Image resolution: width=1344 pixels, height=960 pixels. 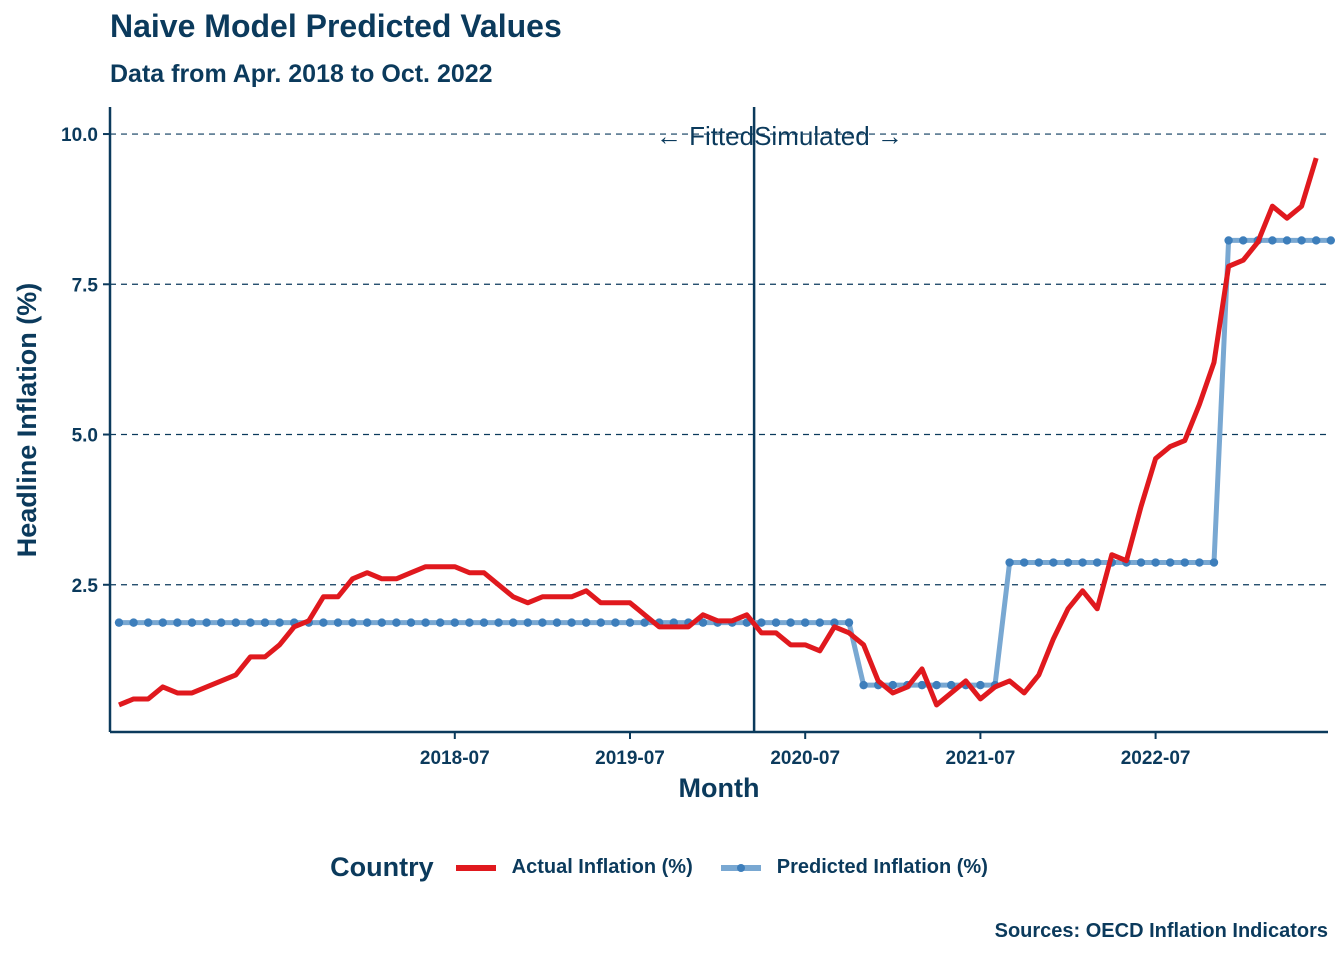 What do you see at coordinates (1161, 931) in the screenshot?
I see `source-caption: Sources: OECD Inflation Indicators` at bounding box center [1161, 931].